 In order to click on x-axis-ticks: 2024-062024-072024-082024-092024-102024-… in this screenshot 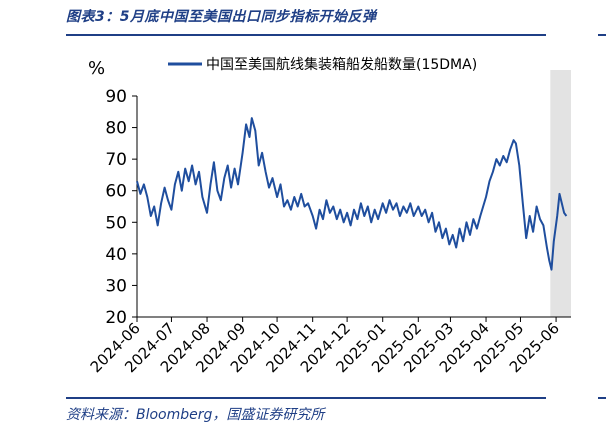, I will do `click(325, 346)`.